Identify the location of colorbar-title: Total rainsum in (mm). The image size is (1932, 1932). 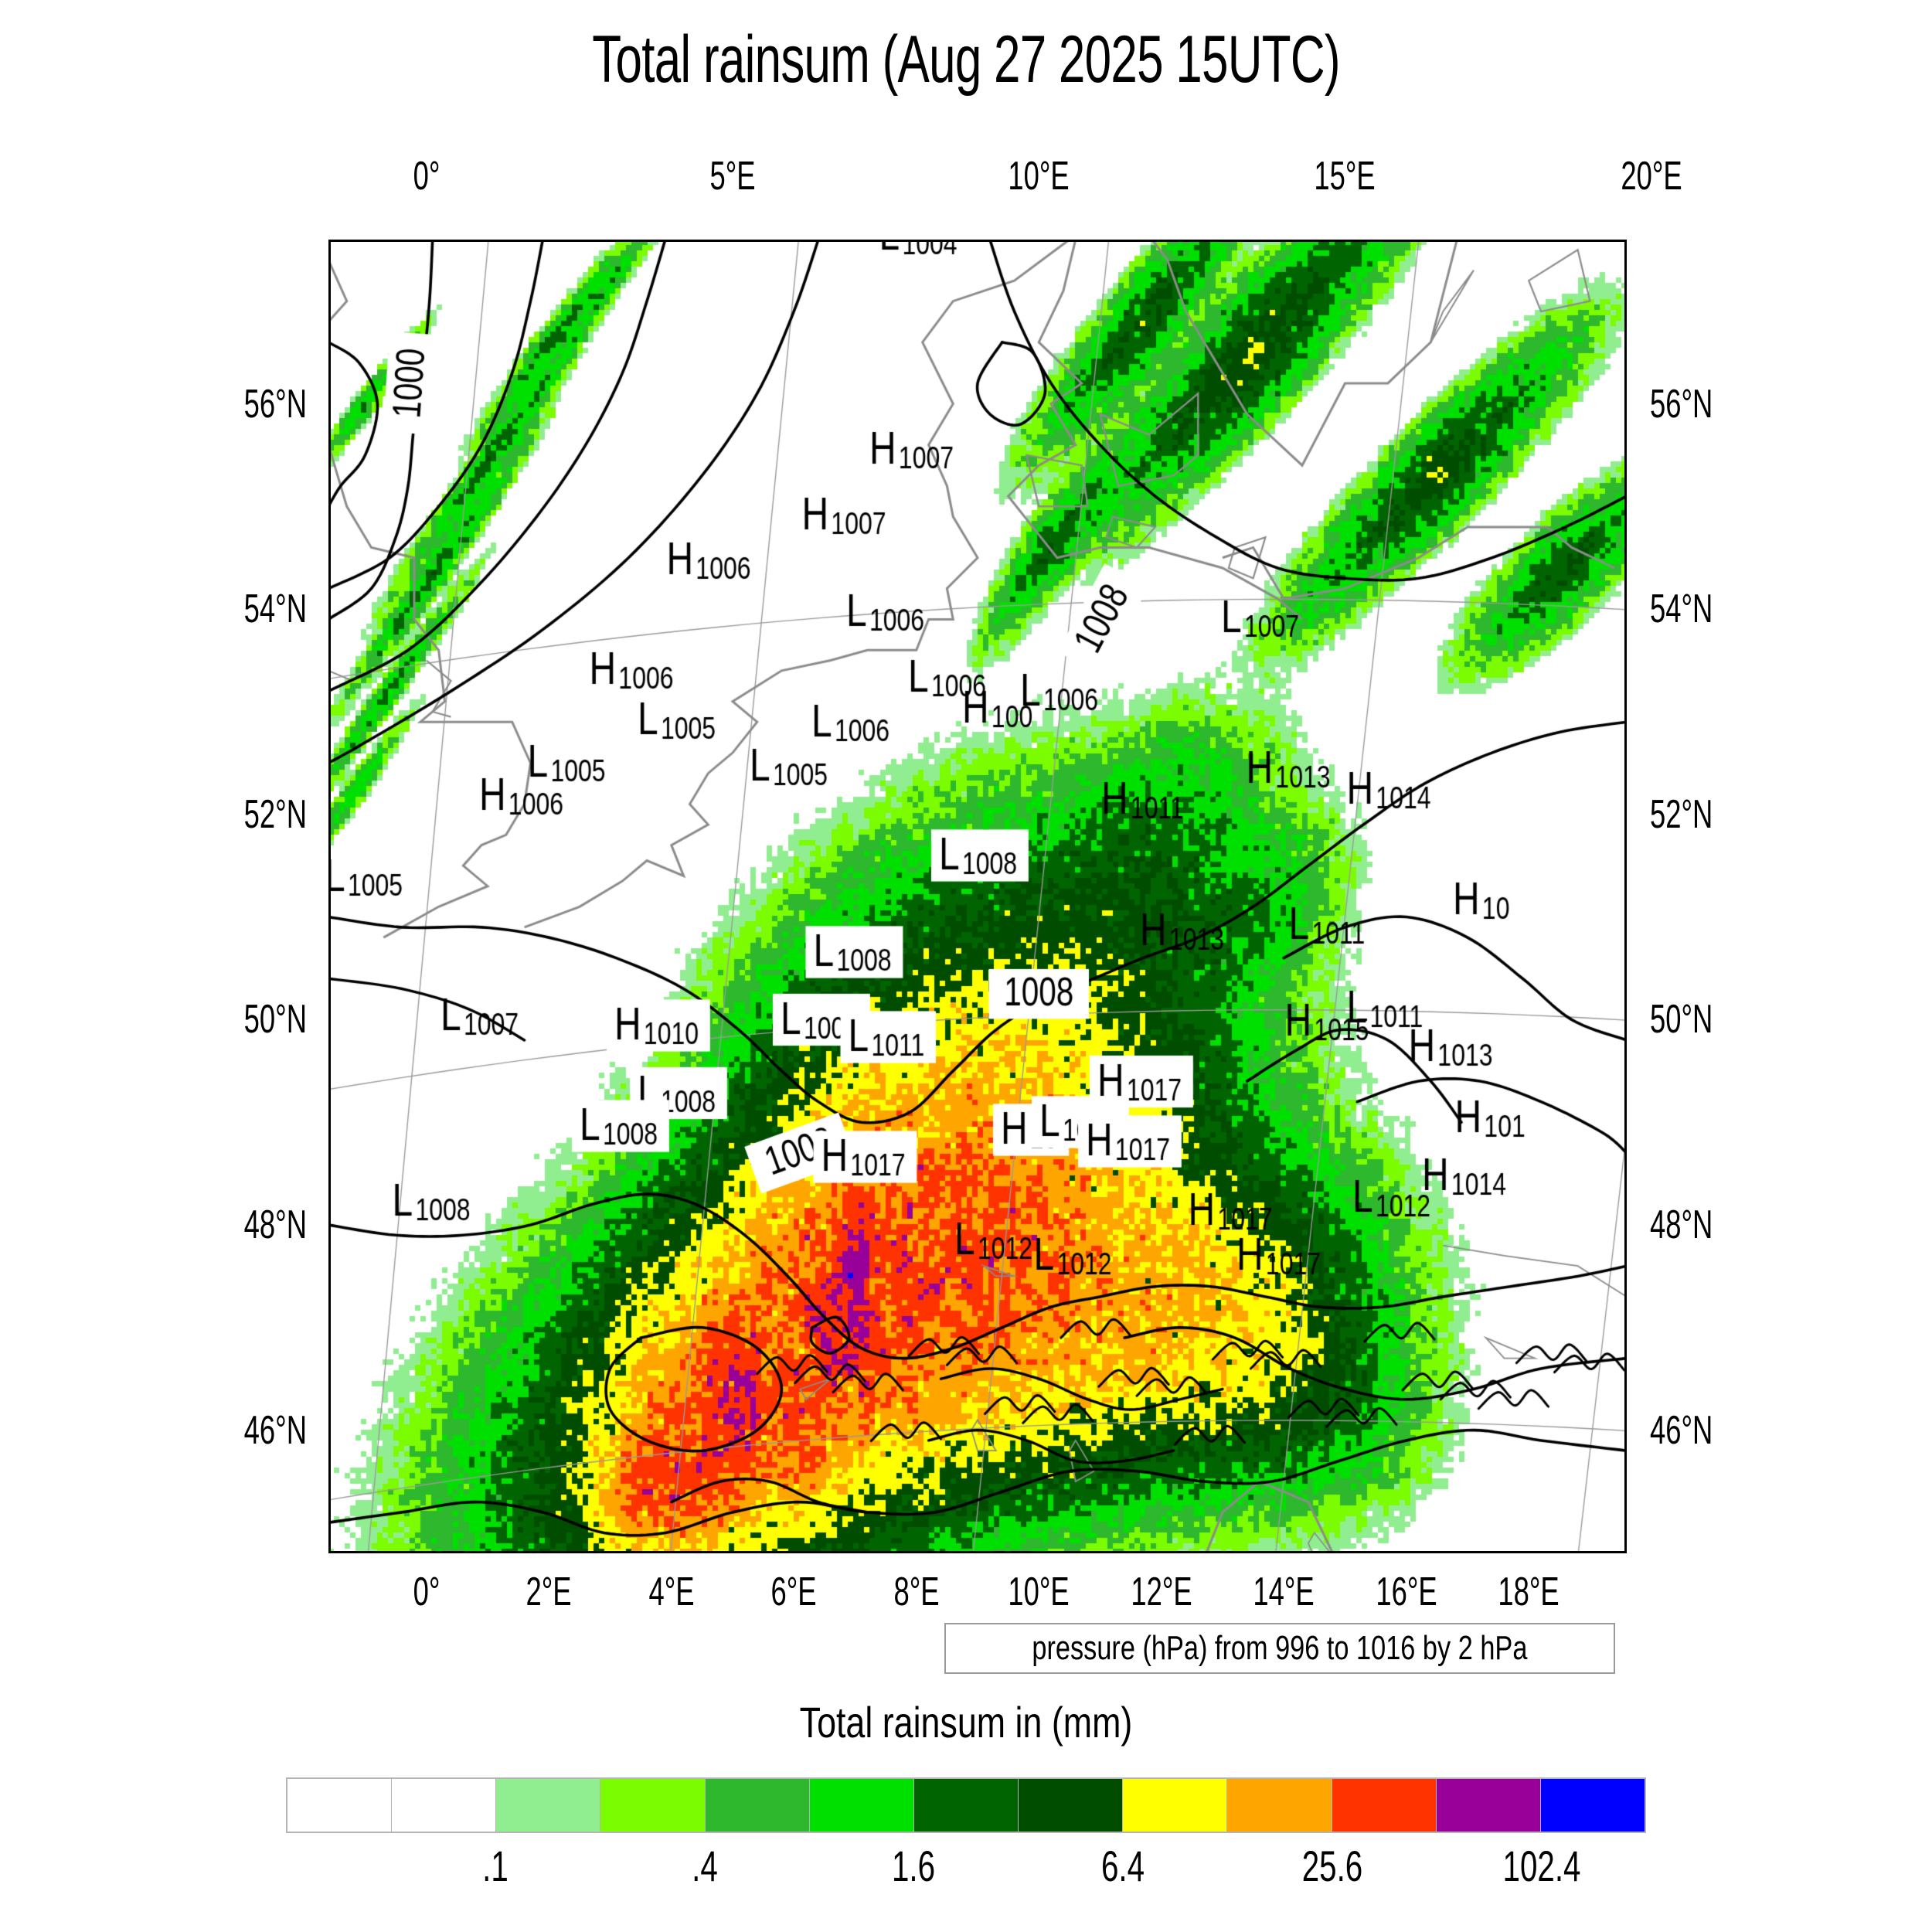
(966, 1723).